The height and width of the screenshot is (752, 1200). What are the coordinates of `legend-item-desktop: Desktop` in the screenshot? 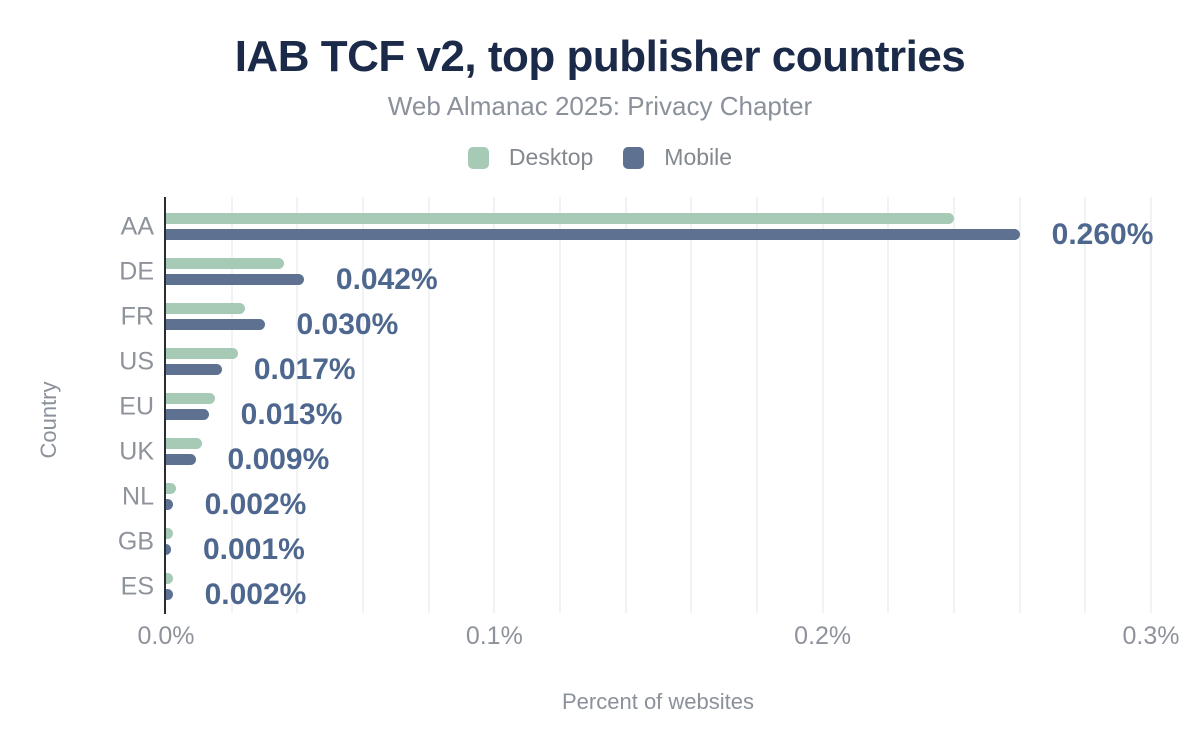 It's located at (530, 157).